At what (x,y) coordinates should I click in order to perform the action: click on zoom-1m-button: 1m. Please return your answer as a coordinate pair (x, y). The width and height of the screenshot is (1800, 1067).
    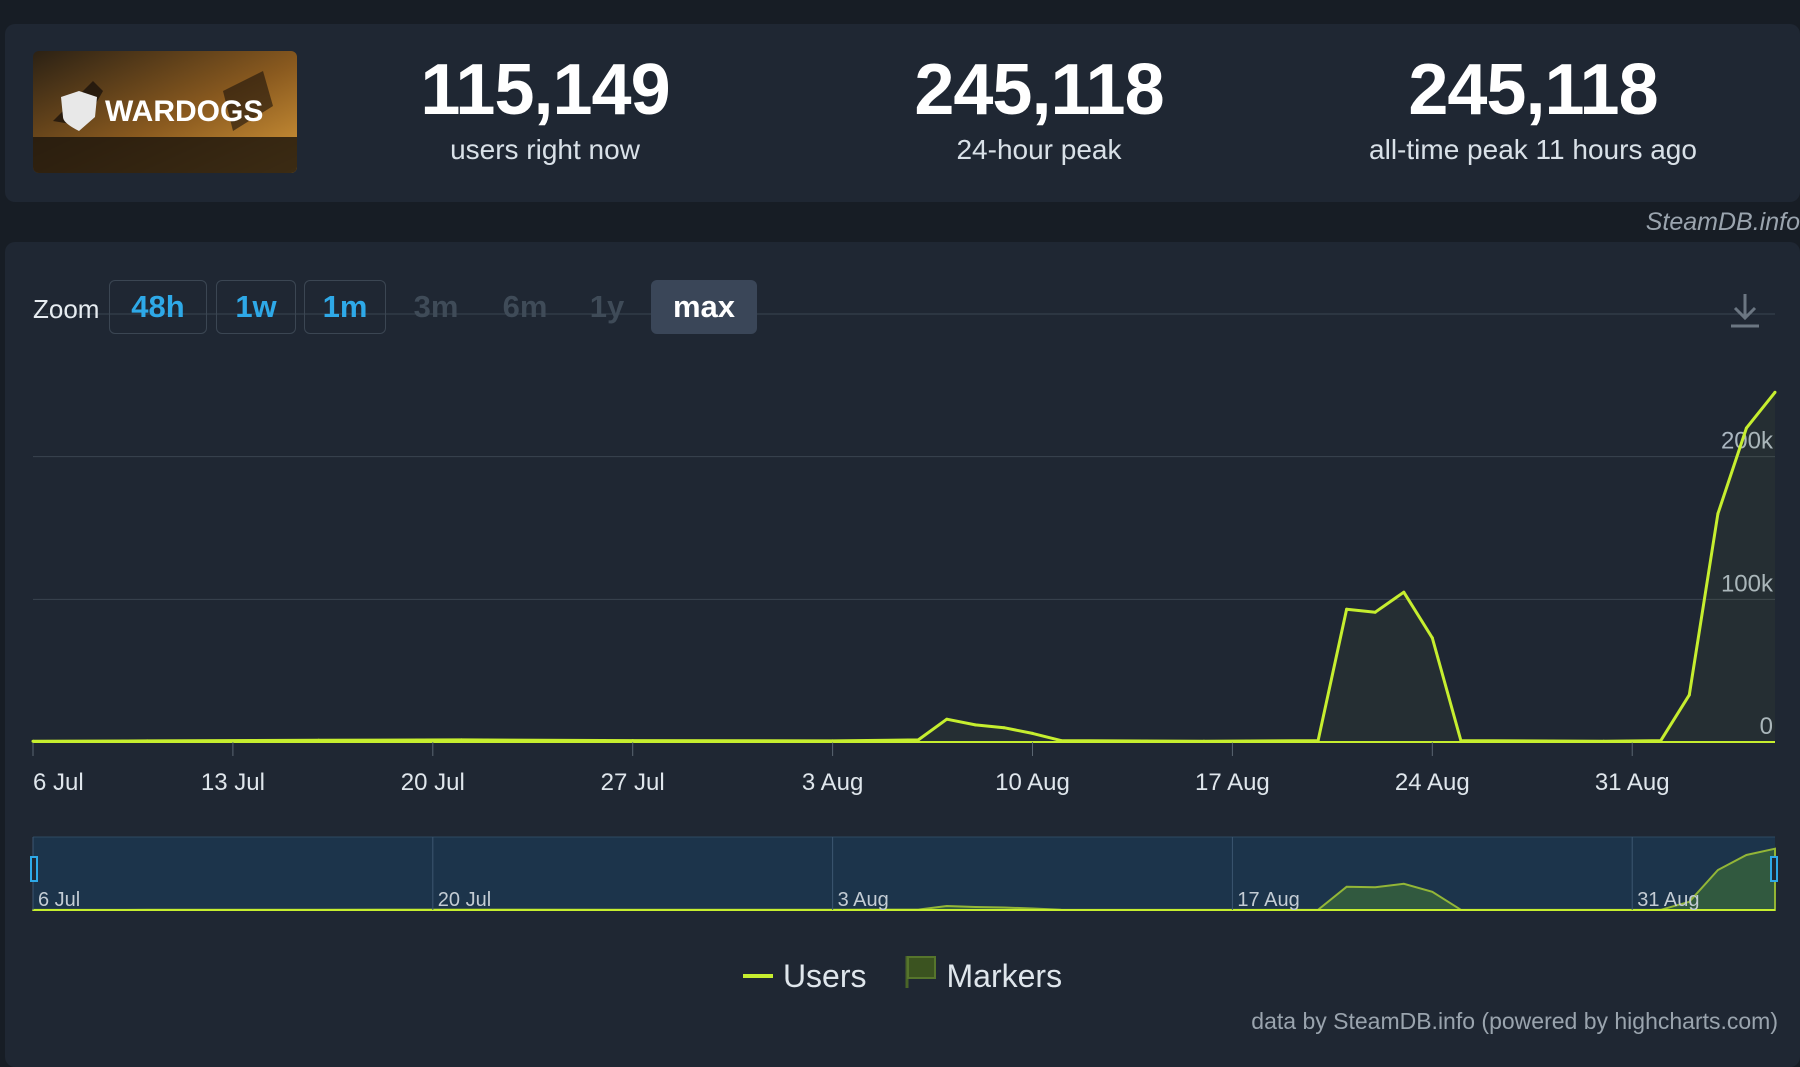
    Looking at the image, I should click on (345, 307).